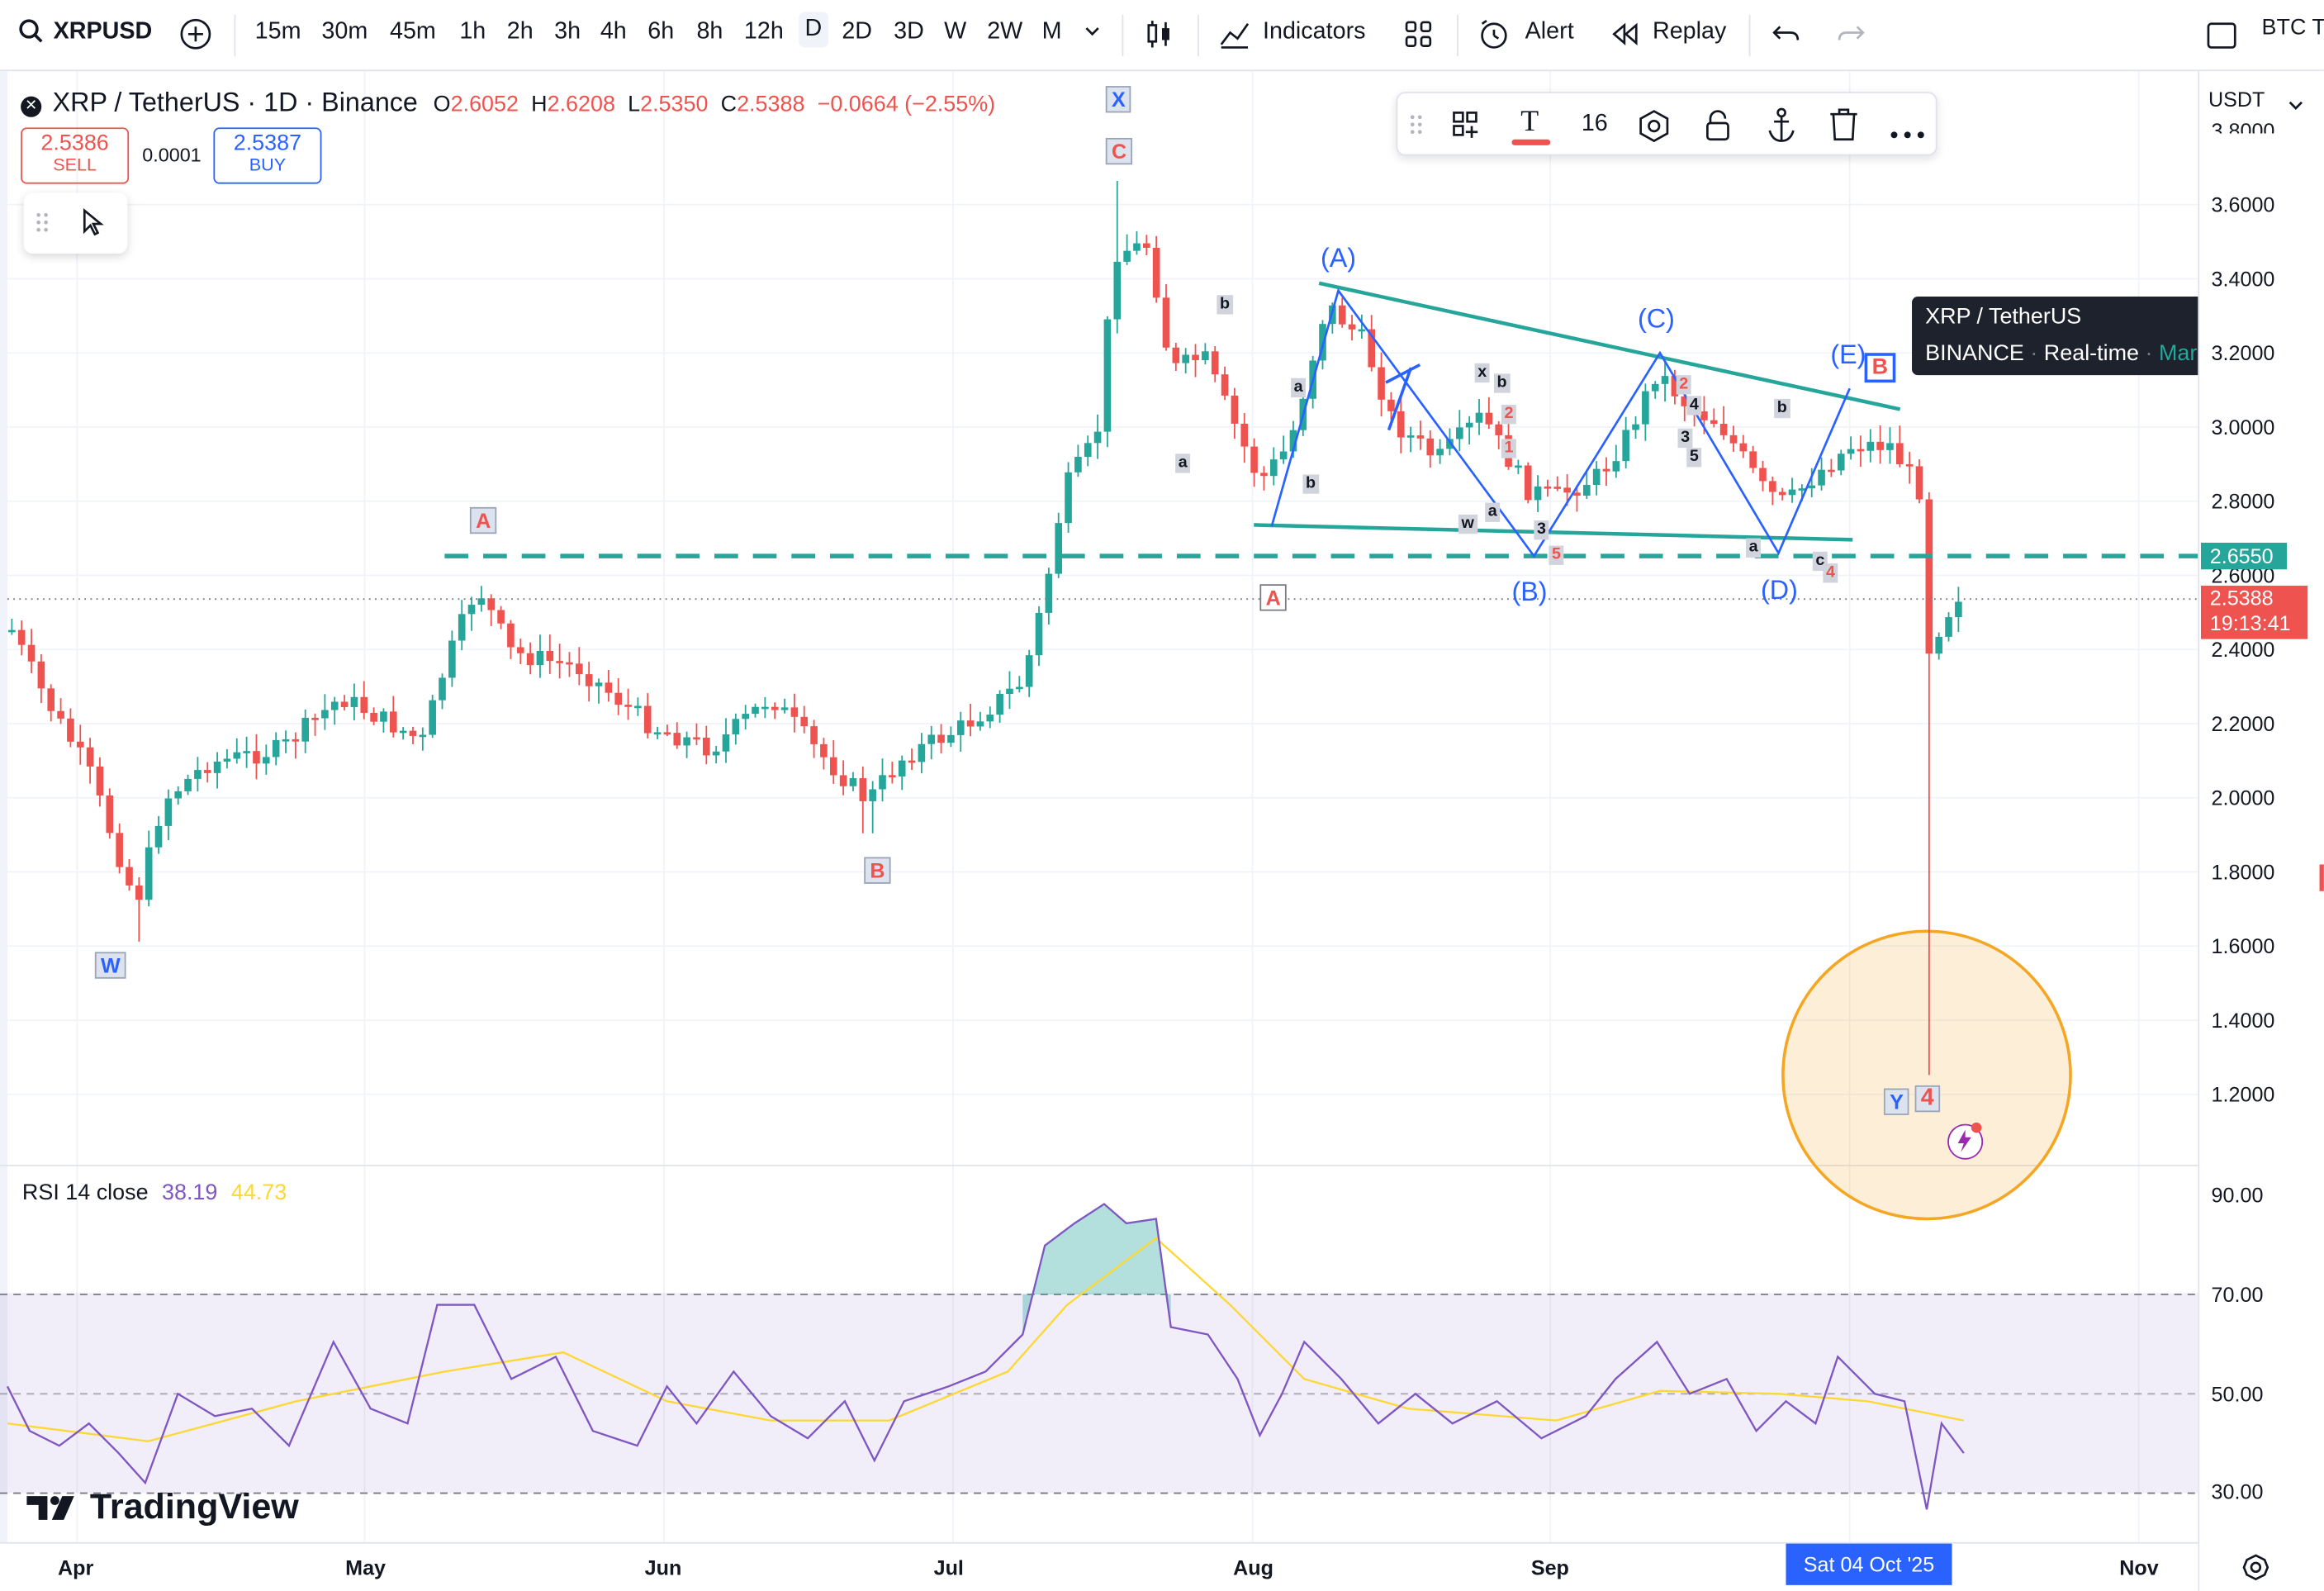 The width and height of the screenshot is (2324, 1591). Describe the element at coordinates (634, 104) in the screenshot. I see `legend-l-label: L` at that location.